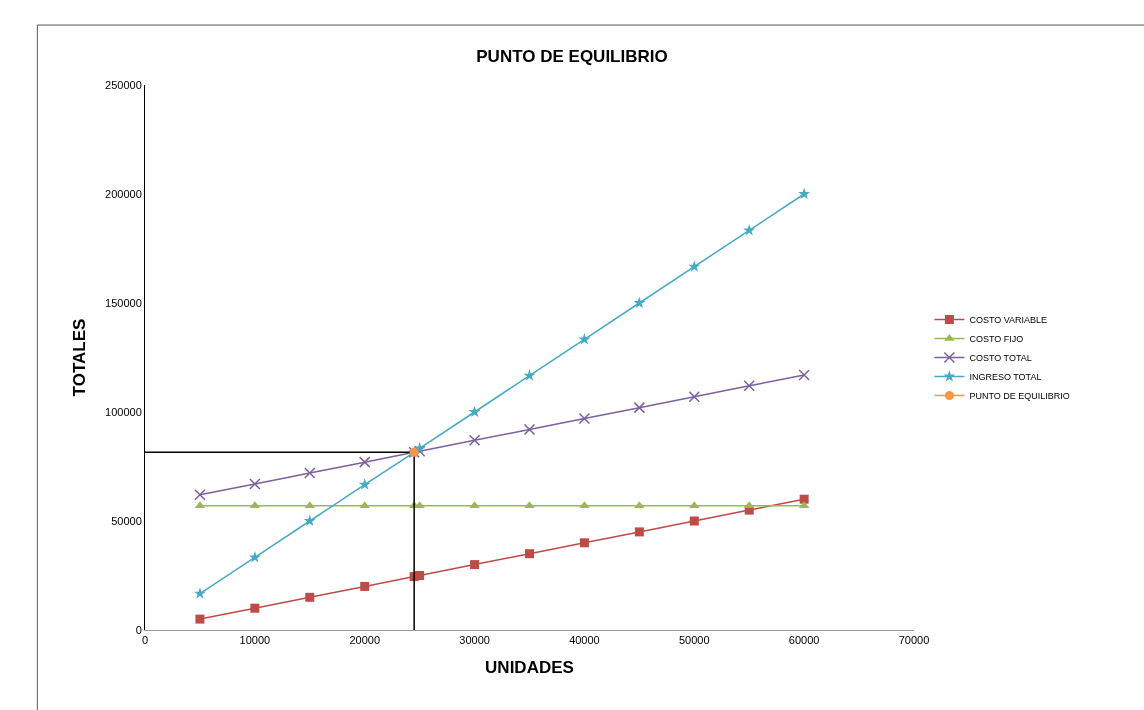  I want to click on x-tick-label: 10000, so click(255, 640).